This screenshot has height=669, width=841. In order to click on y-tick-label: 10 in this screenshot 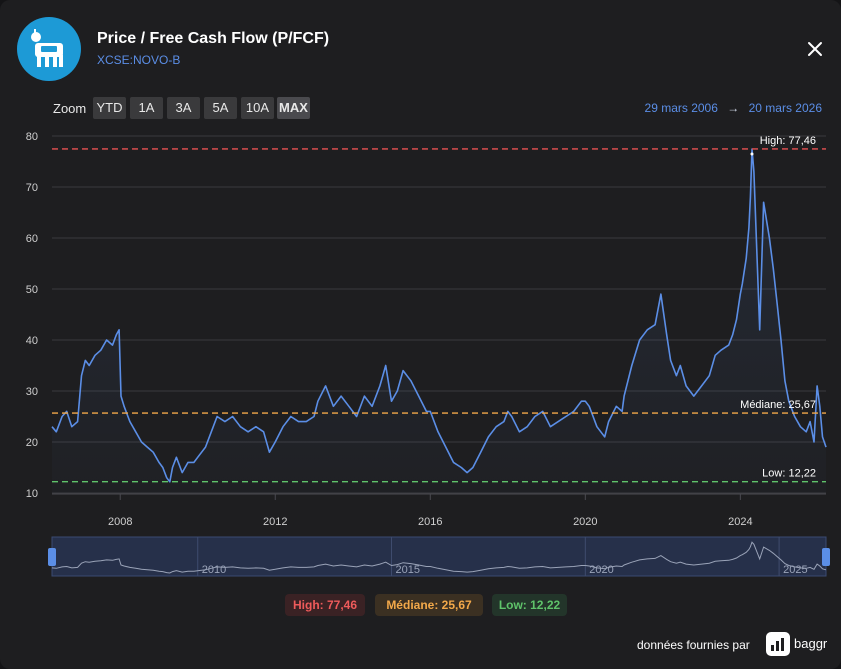, I will do `click(32, 494)`.